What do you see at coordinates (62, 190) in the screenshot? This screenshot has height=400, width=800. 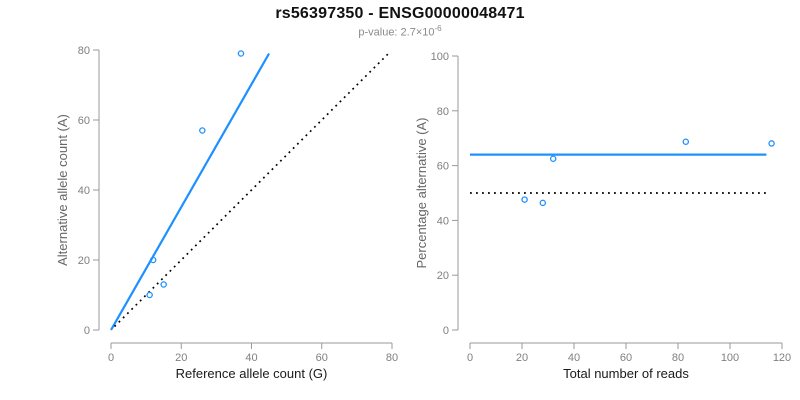 I see `y-axis-title: Alternative allele count (A)` at bounding box center [62, 190].